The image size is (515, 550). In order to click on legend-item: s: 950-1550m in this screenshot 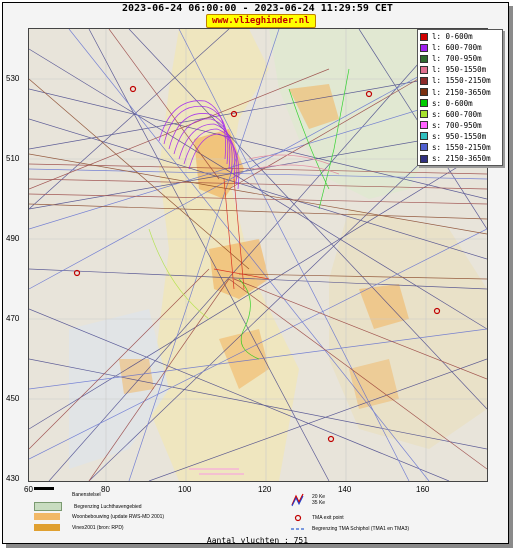, I will do `click(460, 136)`.